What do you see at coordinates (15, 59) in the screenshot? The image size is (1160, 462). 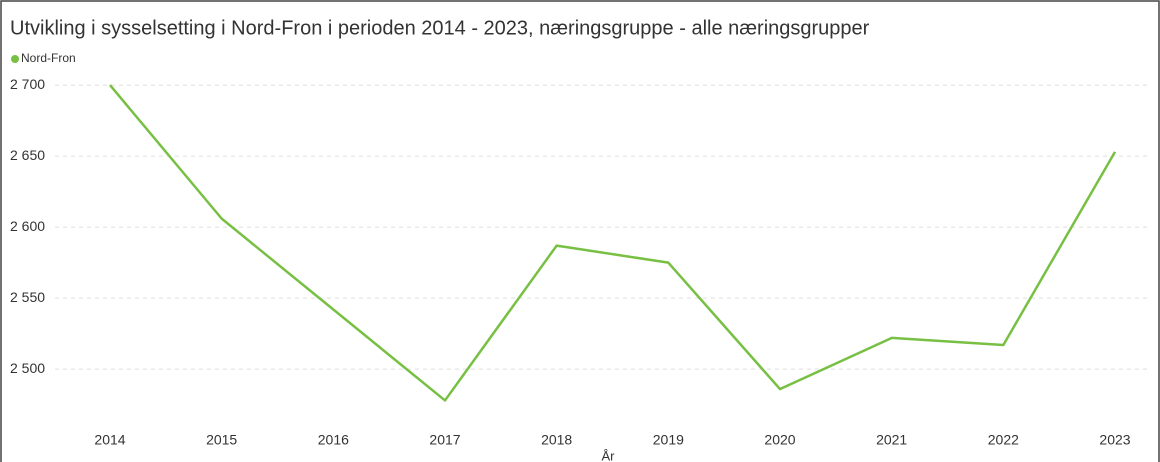 I see `legend-marker` at bounding box center [15, 59].